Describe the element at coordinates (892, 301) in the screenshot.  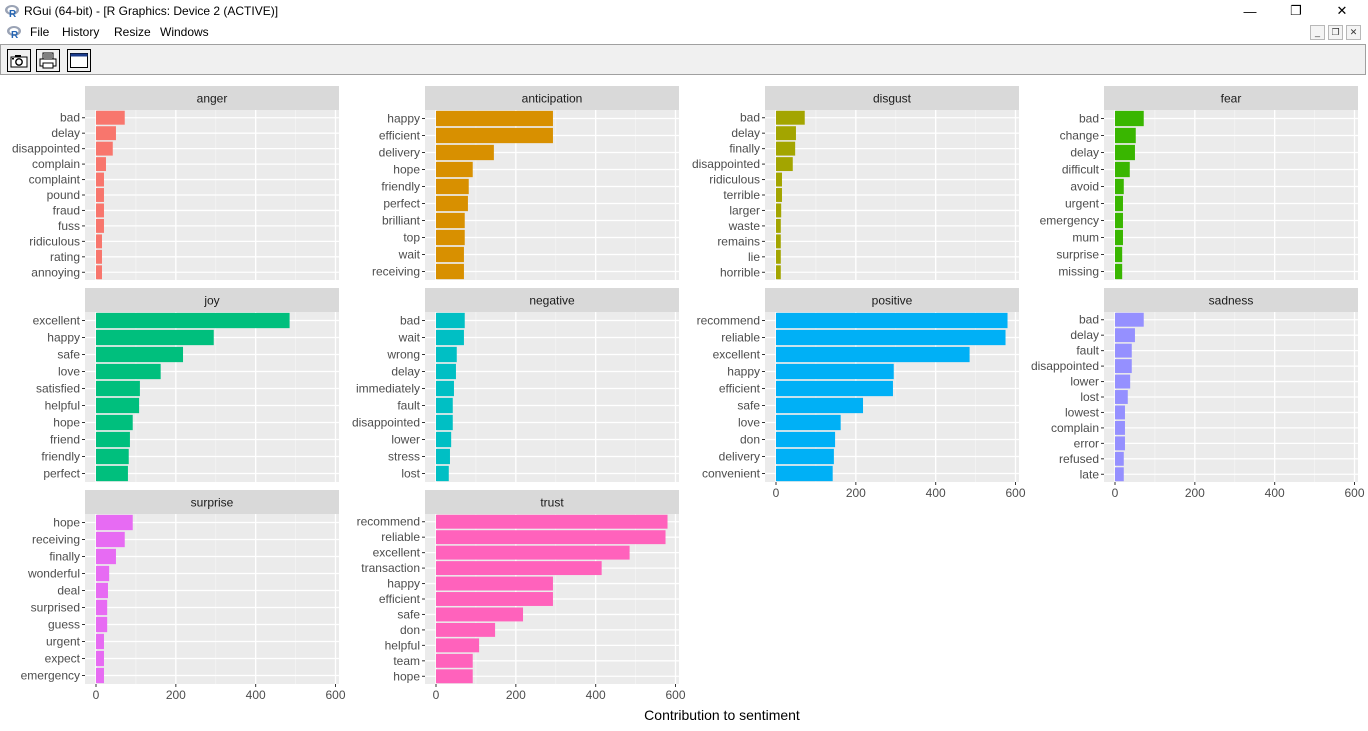
I see `facet-title-positive: positive` at that location.